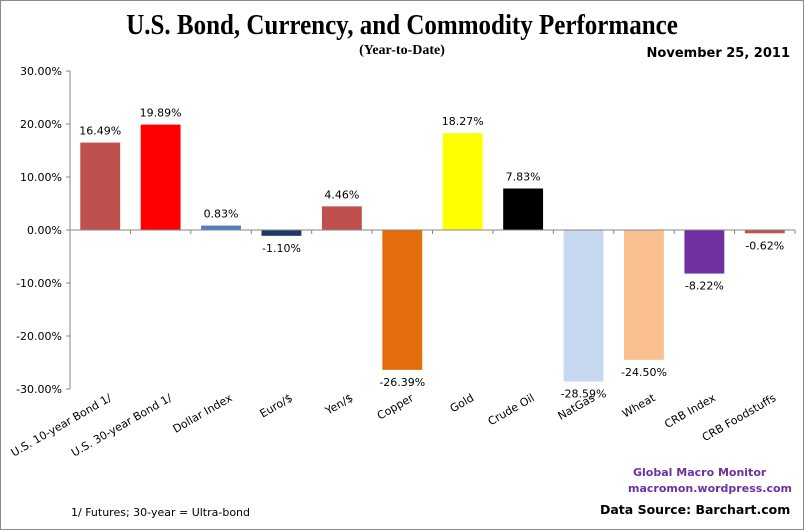  I want to click on y-tick-label: -30.00%, so click(39, 389).